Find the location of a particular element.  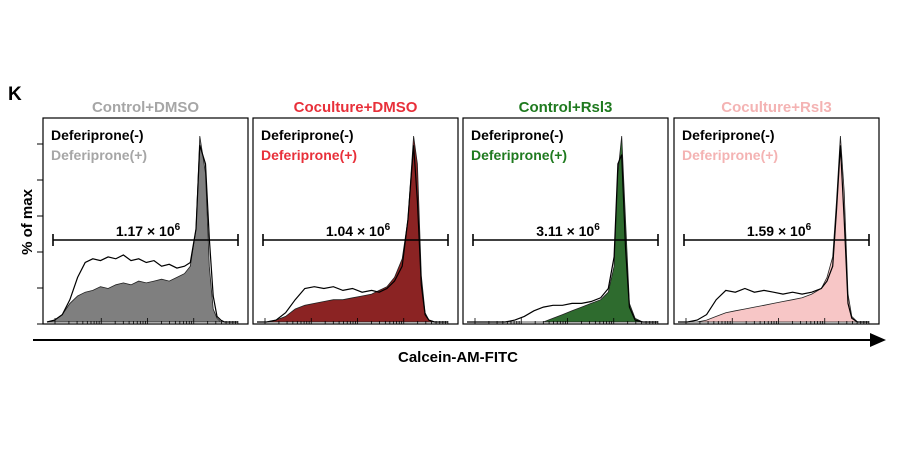

y-axis-label: % of max is located at coordinates (27, 221).